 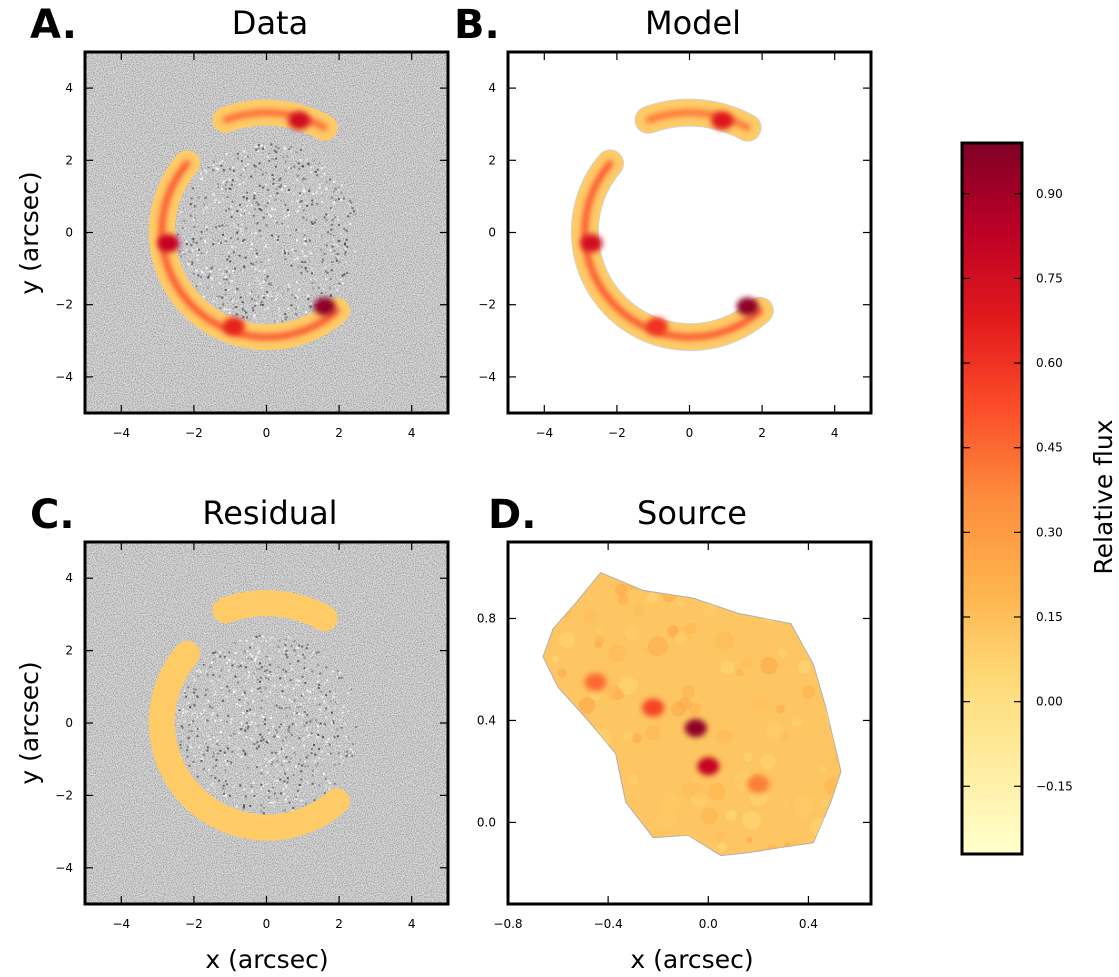 What do you see at coordinates (708, 924) in the screenshot?
I see `x-tick-label: 0.0` at bounding box center [708, 924].